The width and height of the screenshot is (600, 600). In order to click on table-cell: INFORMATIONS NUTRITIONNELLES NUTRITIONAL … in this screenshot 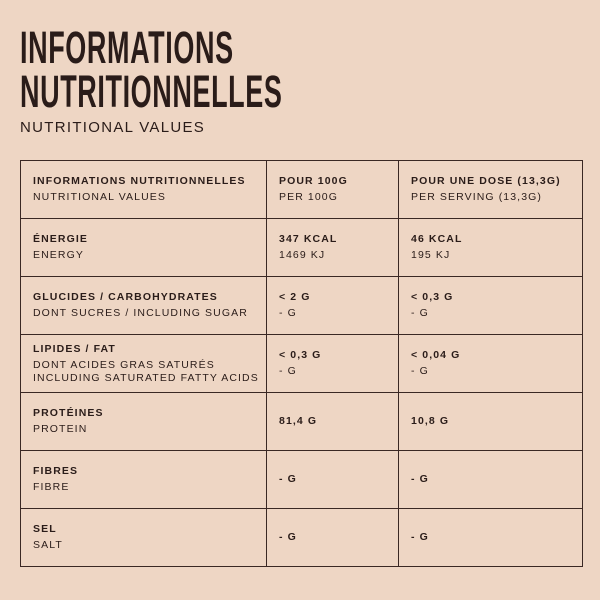, I will do `click(143, 189)`.